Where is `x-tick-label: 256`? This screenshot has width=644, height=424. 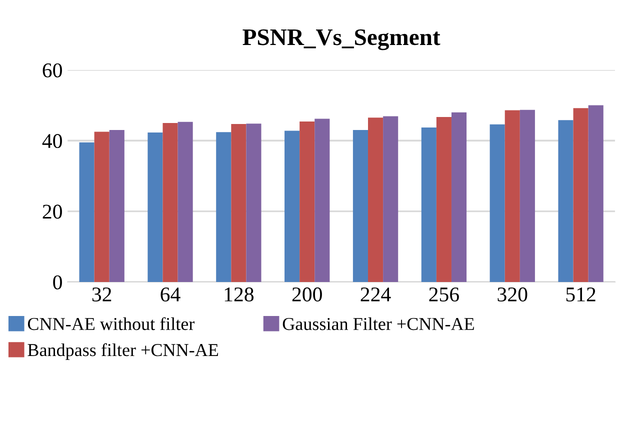
x-tick-label: 256 is located at coordinates (444, 294).